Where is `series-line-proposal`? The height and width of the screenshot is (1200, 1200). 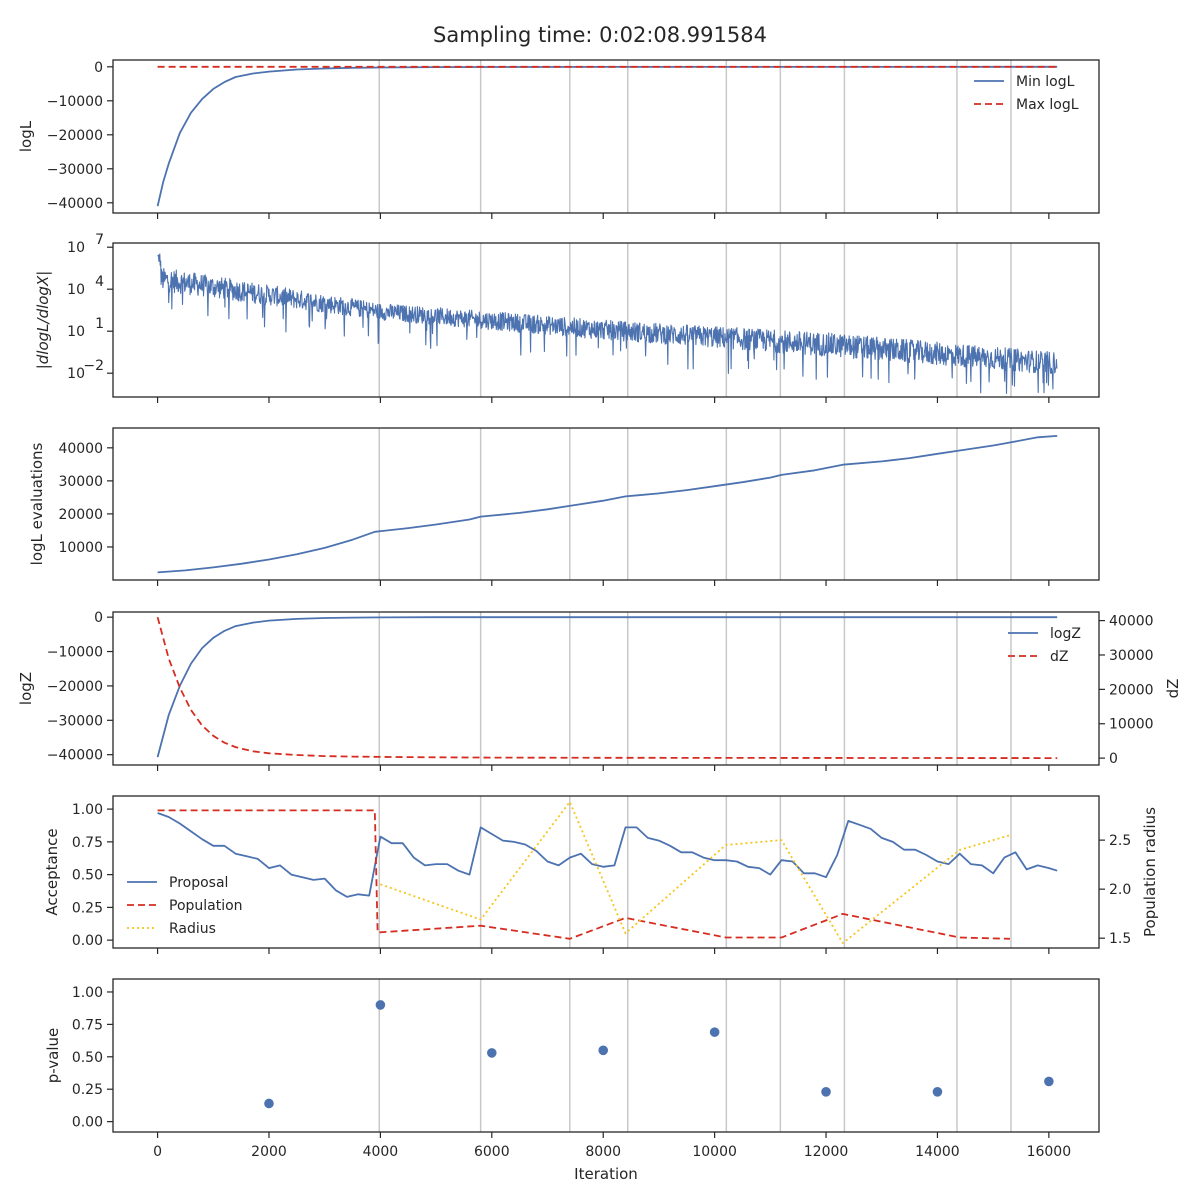 series-line-proposal is located at coordinates (607, 855).